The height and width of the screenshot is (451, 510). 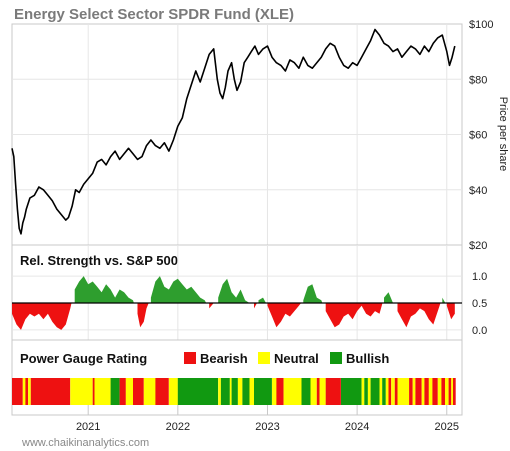 What do you see at coordinates (224, 358) in the screenshot?
I see `legend-label-bearish: Bearish` at bounding box center [224, 358].